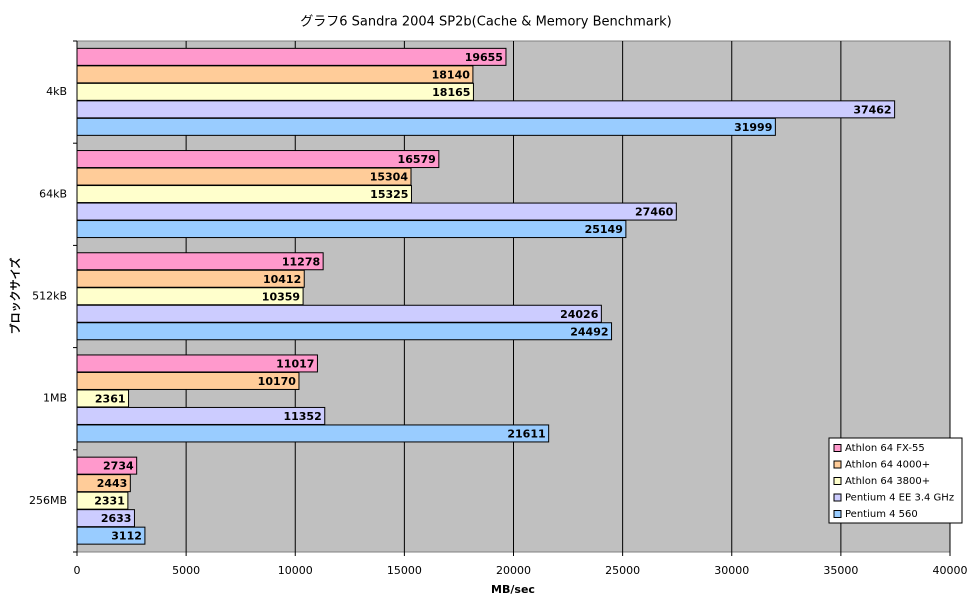  Describe the element at coordinates (417, 159) in the screenshot. I see `value-label: 16579` at that location.